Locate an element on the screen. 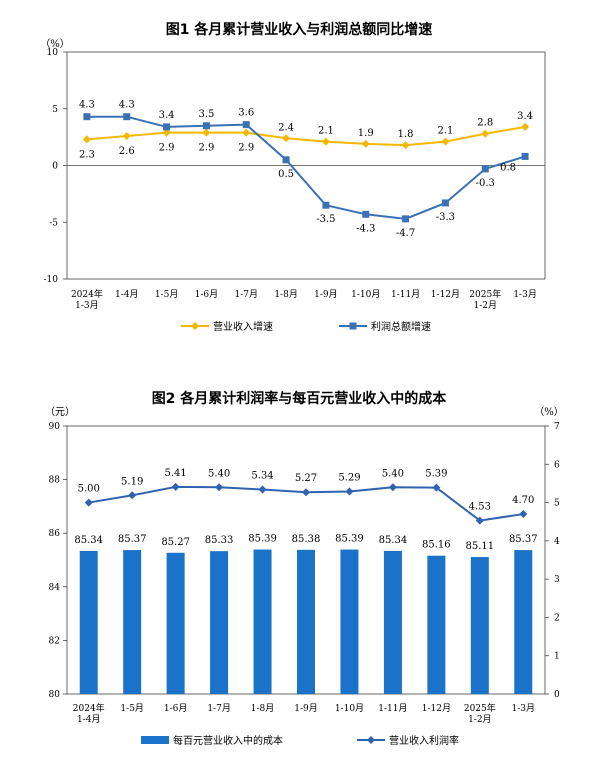  chart-1-data-label: -3.3 is located at coordinates (445, 217).